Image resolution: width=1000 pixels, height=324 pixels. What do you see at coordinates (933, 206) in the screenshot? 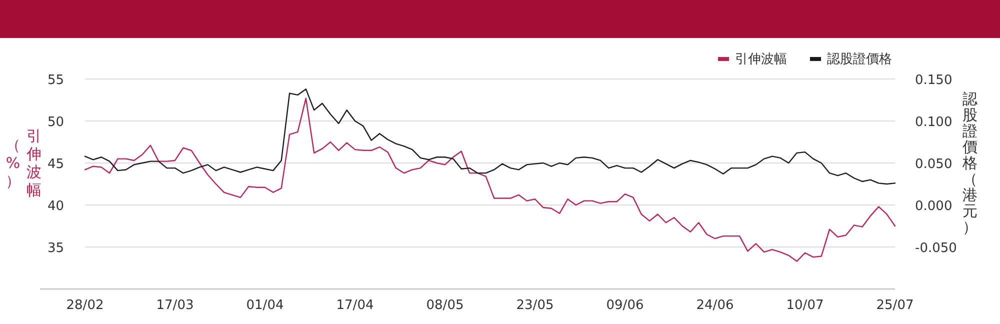
I see `y2-tick-label: 0.000` at bounding box center [933, 206].